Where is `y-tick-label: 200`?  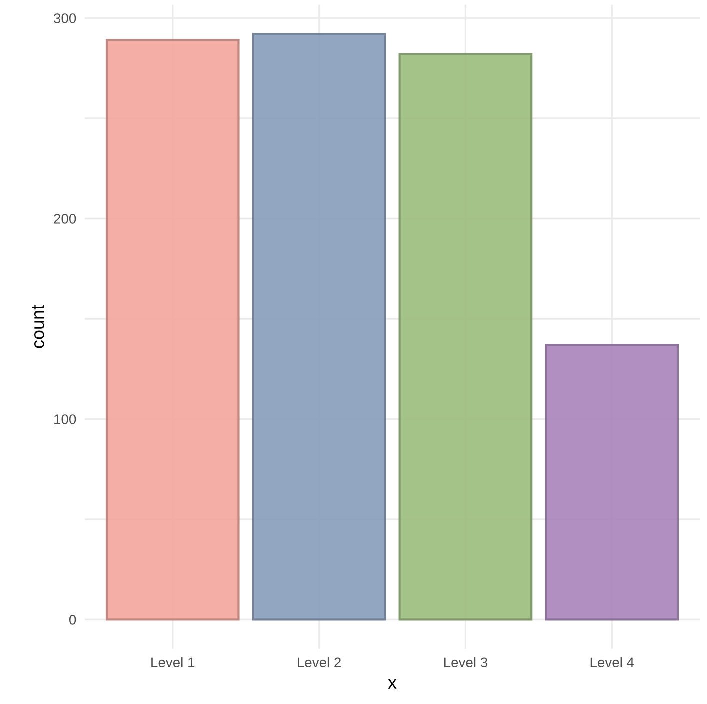 y-tick-label: 200 is located at coordinates (65, 219).